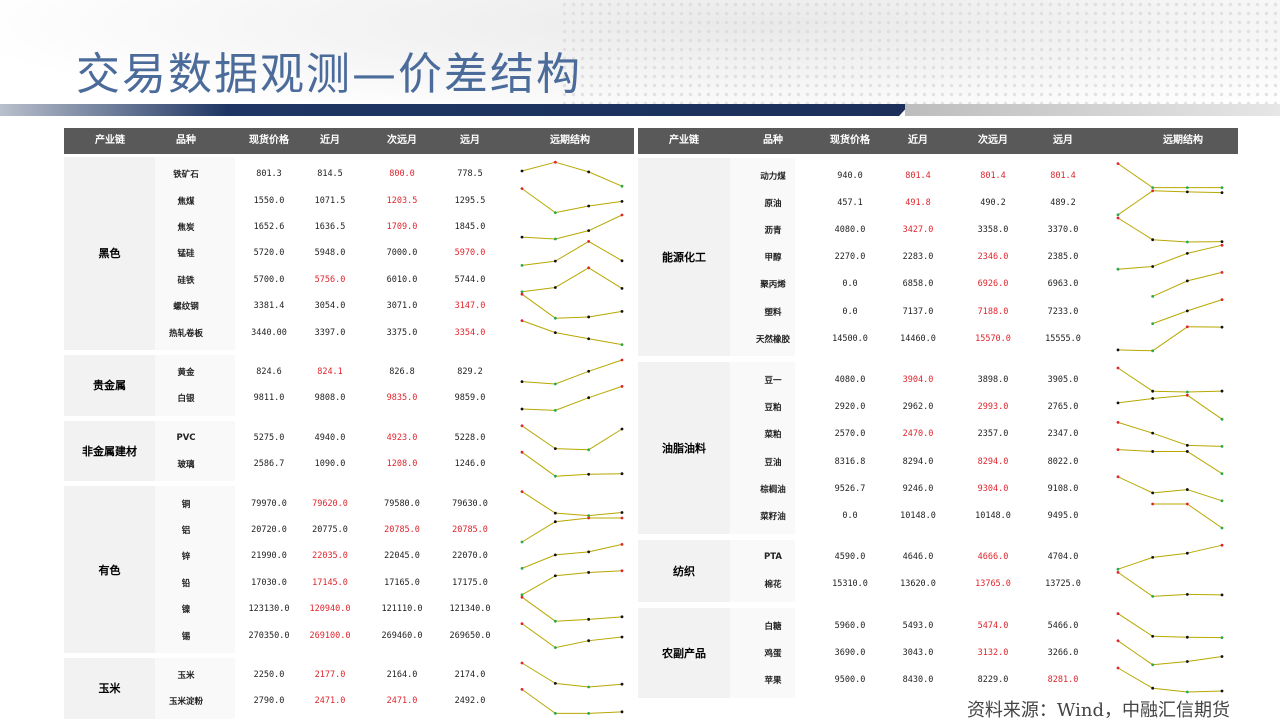  What do you see at coordinates (455, 110) in the screenshot?
I see `title-underline-bar` at bounding box center [455, 110].